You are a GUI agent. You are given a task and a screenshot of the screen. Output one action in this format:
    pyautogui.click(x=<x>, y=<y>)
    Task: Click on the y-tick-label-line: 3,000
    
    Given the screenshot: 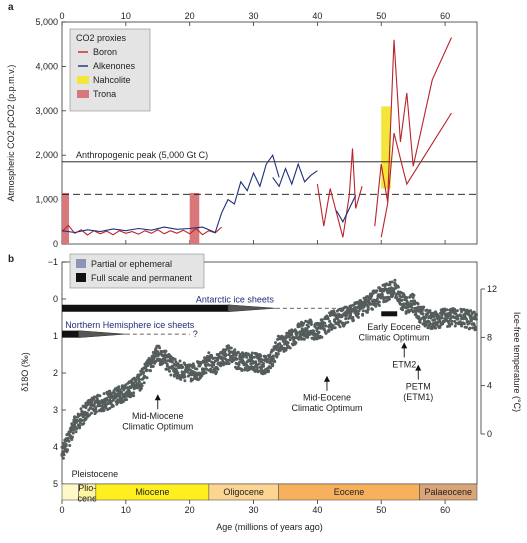 What is the action you would take?
    pyautogui.click(x=46, y=111)
    